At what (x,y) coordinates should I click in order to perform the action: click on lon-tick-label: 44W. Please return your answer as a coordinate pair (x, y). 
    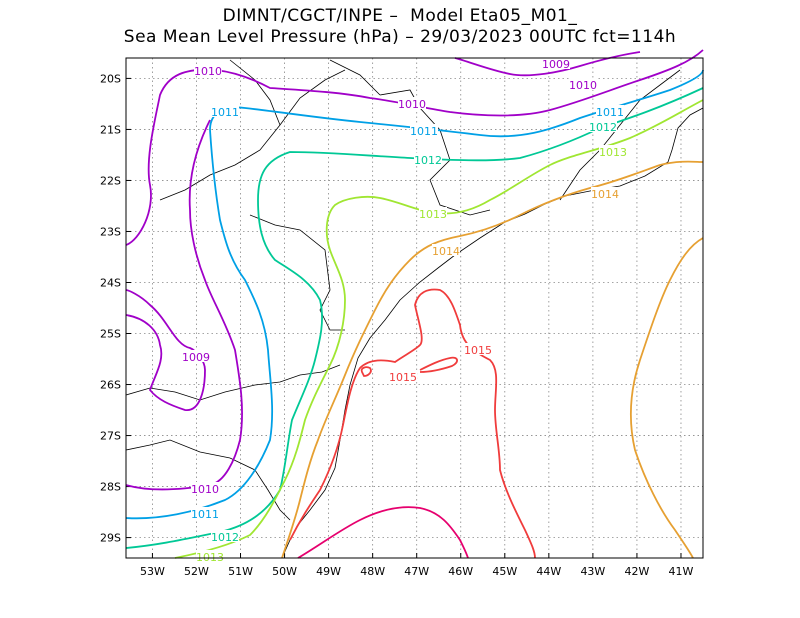
    Looking at the image, I should click on (548, 571).